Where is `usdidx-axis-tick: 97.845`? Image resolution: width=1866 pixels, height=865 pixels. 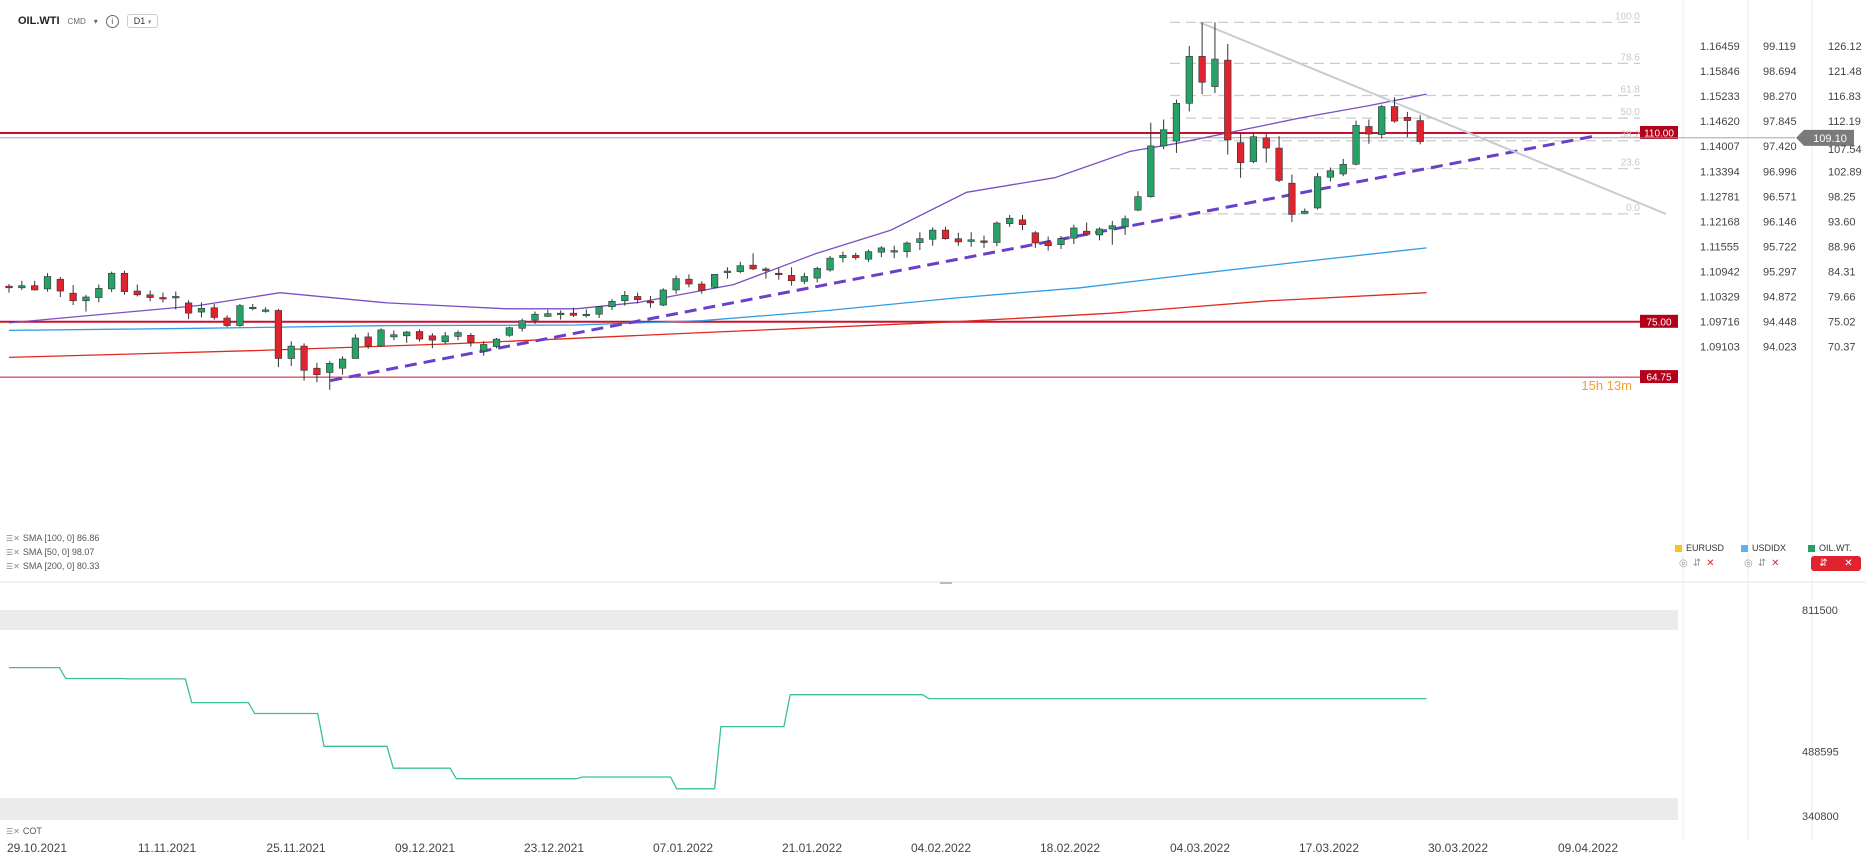 usdidx-axis-tick: 97.845 is located at coordinates (1780, 122).